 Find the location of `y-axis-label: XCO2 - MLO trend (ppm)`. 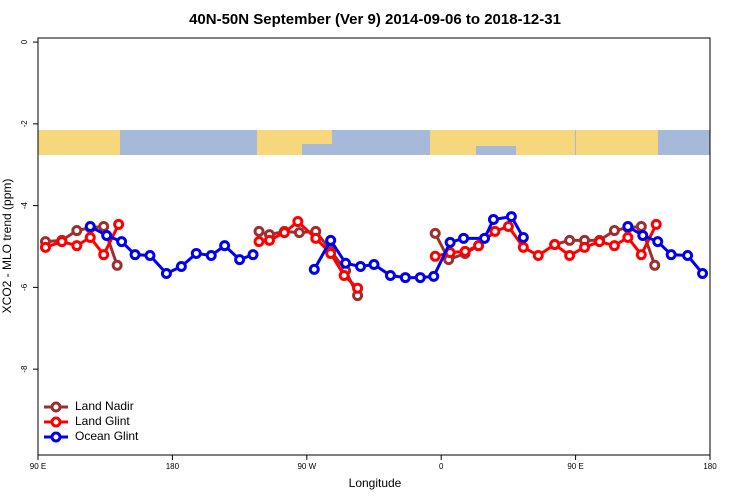

y-axis-label: XCO2 - MLO trend (ppm) is located at coordinates (7, 246).